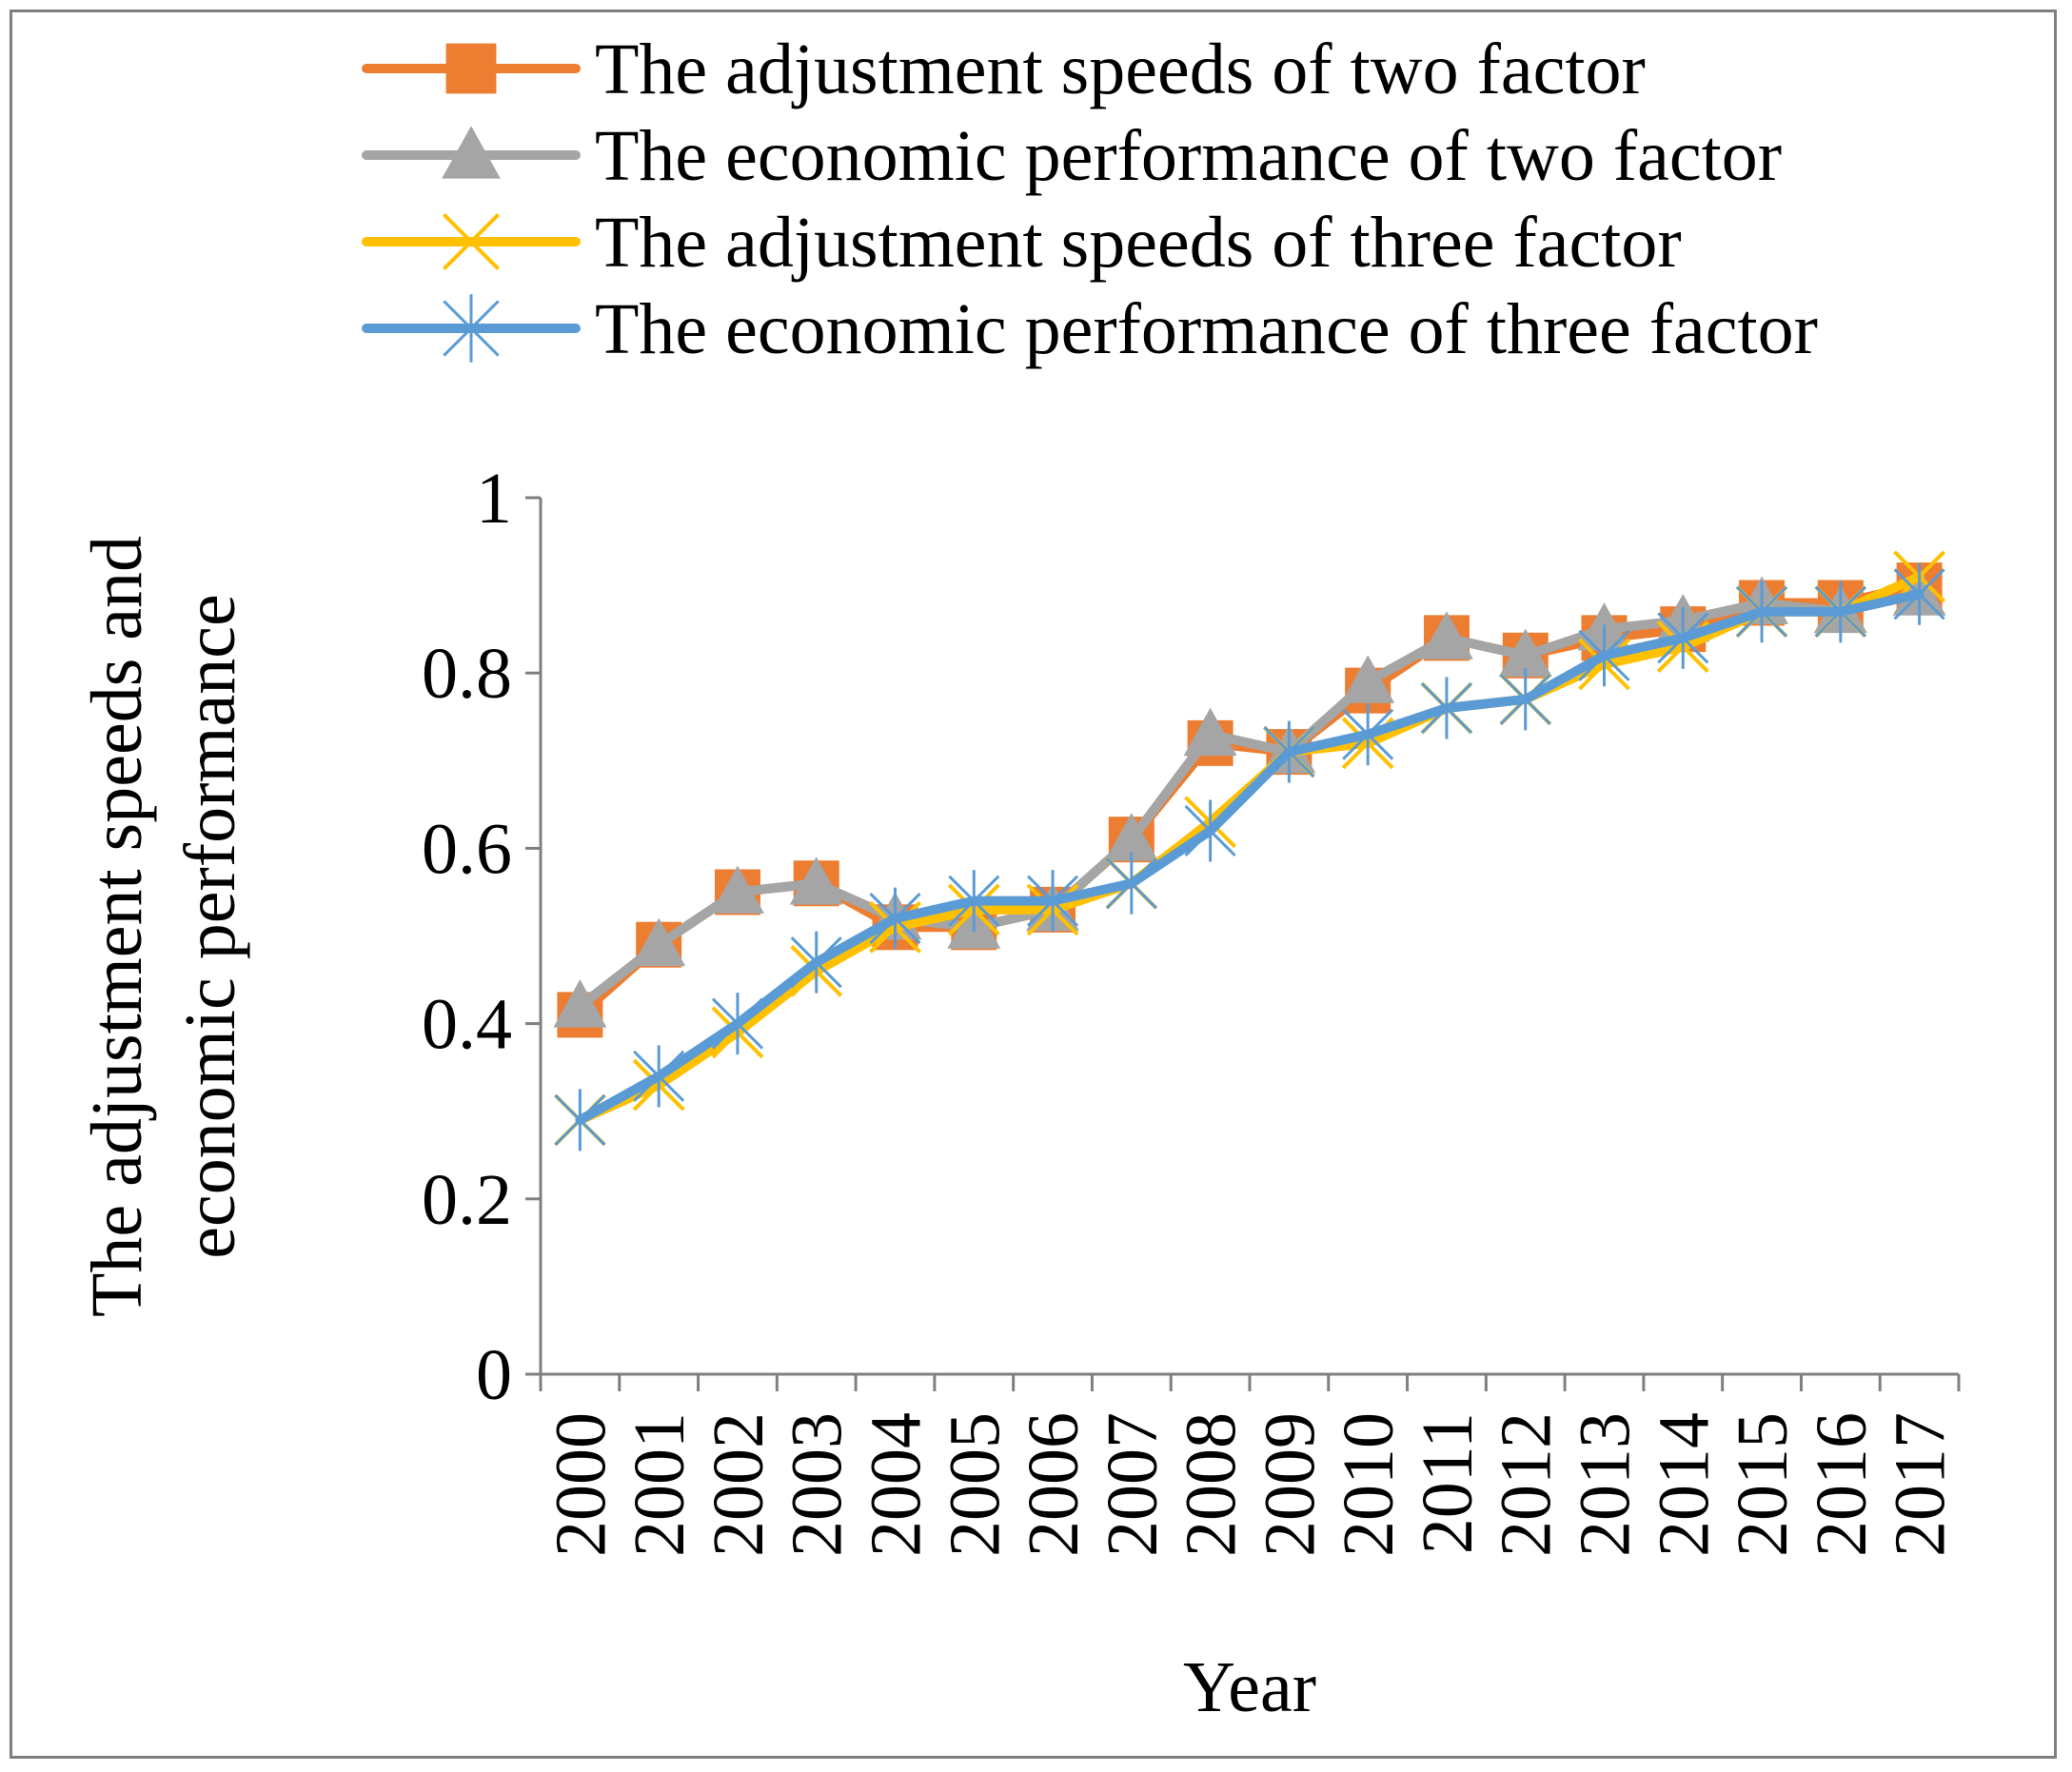 The image size is (2072, 1772). Describe the element at coordinates (1054, 1484) in the screenshot. I see `x-tick-label: 2006` at that location.